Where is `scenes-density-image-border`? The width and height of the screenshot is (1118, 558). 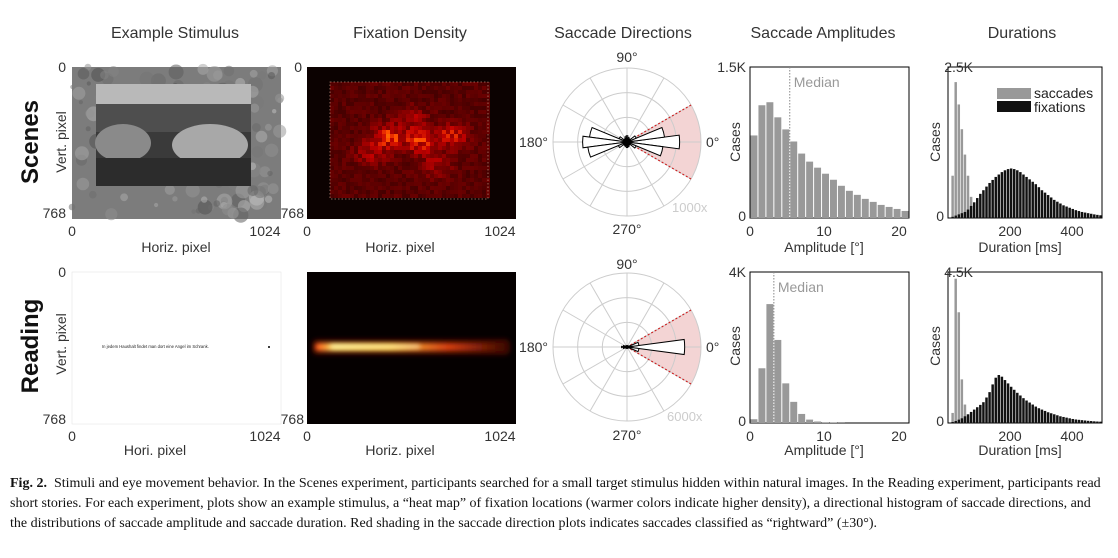 scenes-density-image-border is located at coordinates (409, 140).